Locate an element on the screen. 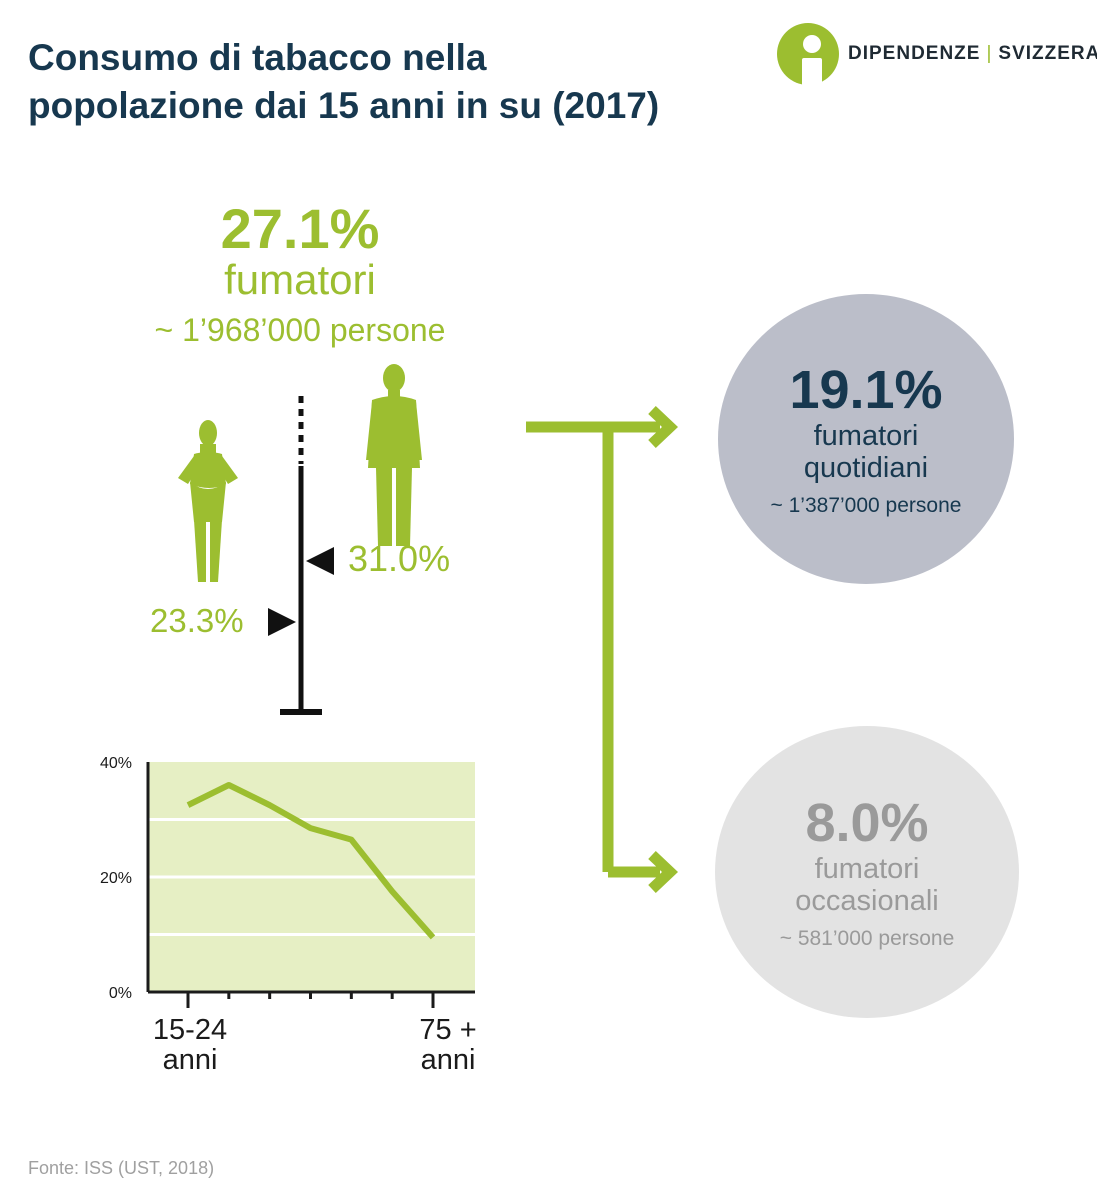 The width and height of the screenshot is (1097, 1203). male-marker-icon is located at coordinates (320, 561).